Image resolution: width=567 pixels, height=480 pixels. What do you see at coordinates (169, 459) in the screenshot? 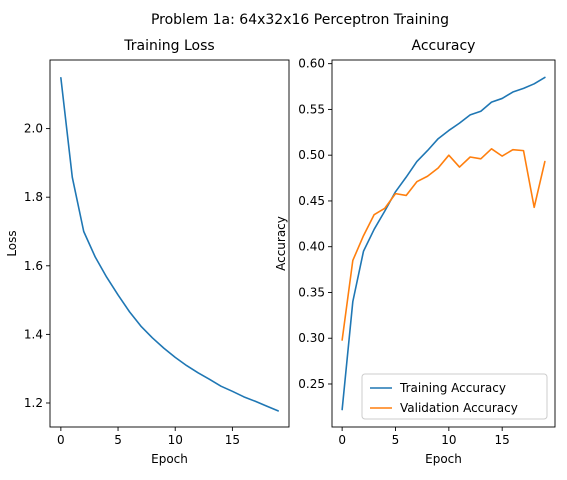
I see `loss-xlabel: Epoch` at bounding box center [169, 459].